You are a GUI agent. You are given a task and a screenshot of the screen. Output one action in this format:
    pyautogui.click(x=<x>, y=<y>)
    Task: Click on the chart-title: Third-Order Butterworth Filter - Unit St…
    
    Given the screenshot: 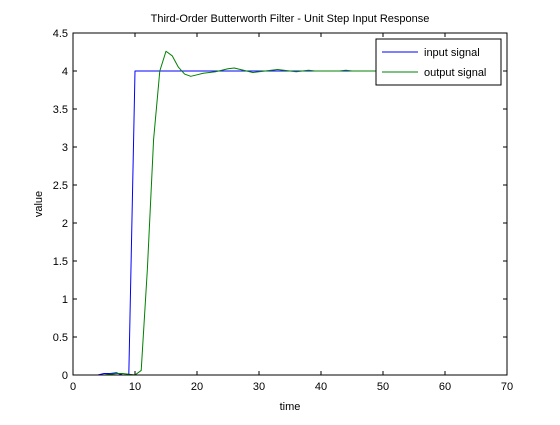 What is the action you would take?
    pyautogui.click(x=290, y=19)
    